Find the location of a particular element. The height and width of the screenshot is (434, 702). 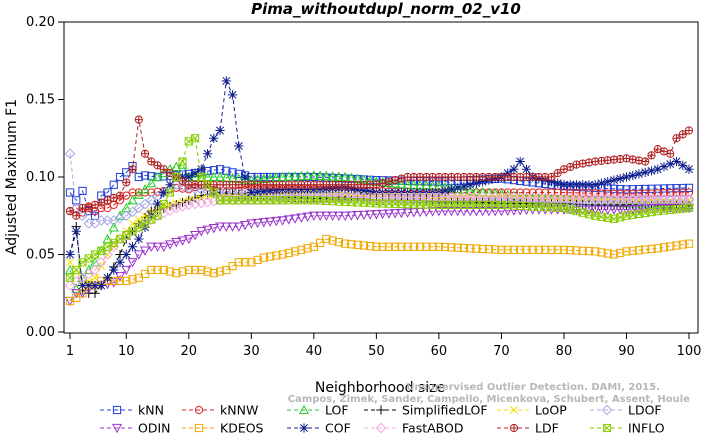

y-tick-label: 0.05 is located at coordinates (40, 255).